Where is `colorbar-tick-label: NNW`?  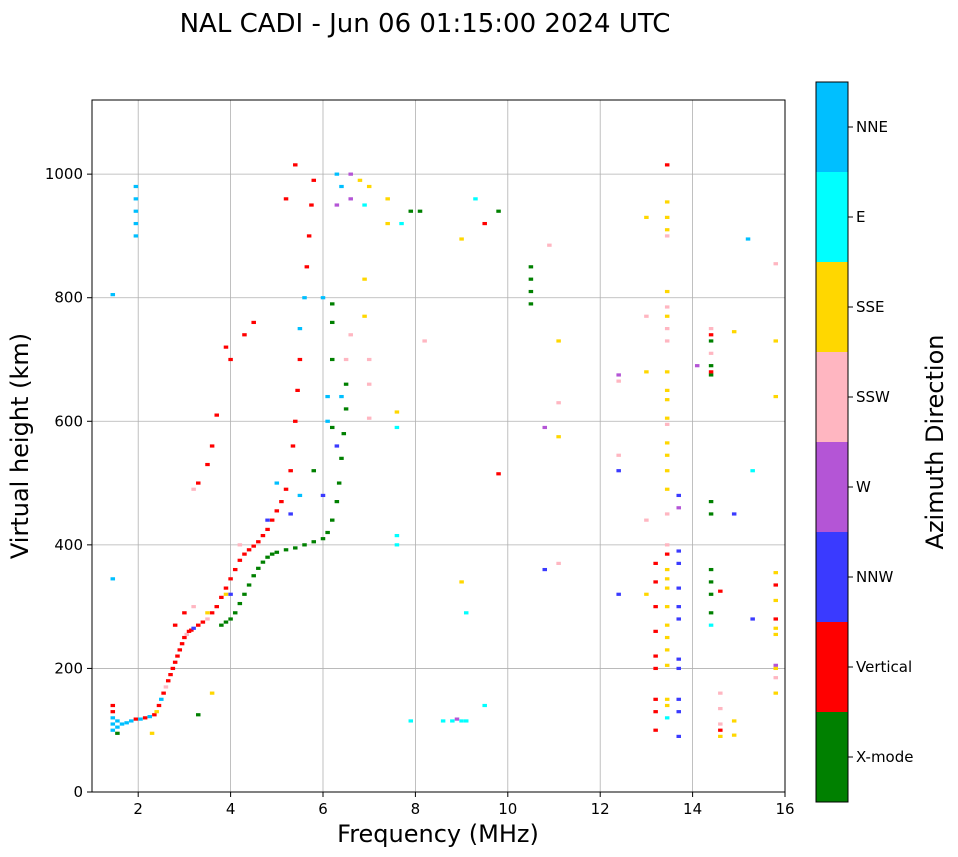
colorbar-tick-label: NNW is located at coordinates (874, 577).